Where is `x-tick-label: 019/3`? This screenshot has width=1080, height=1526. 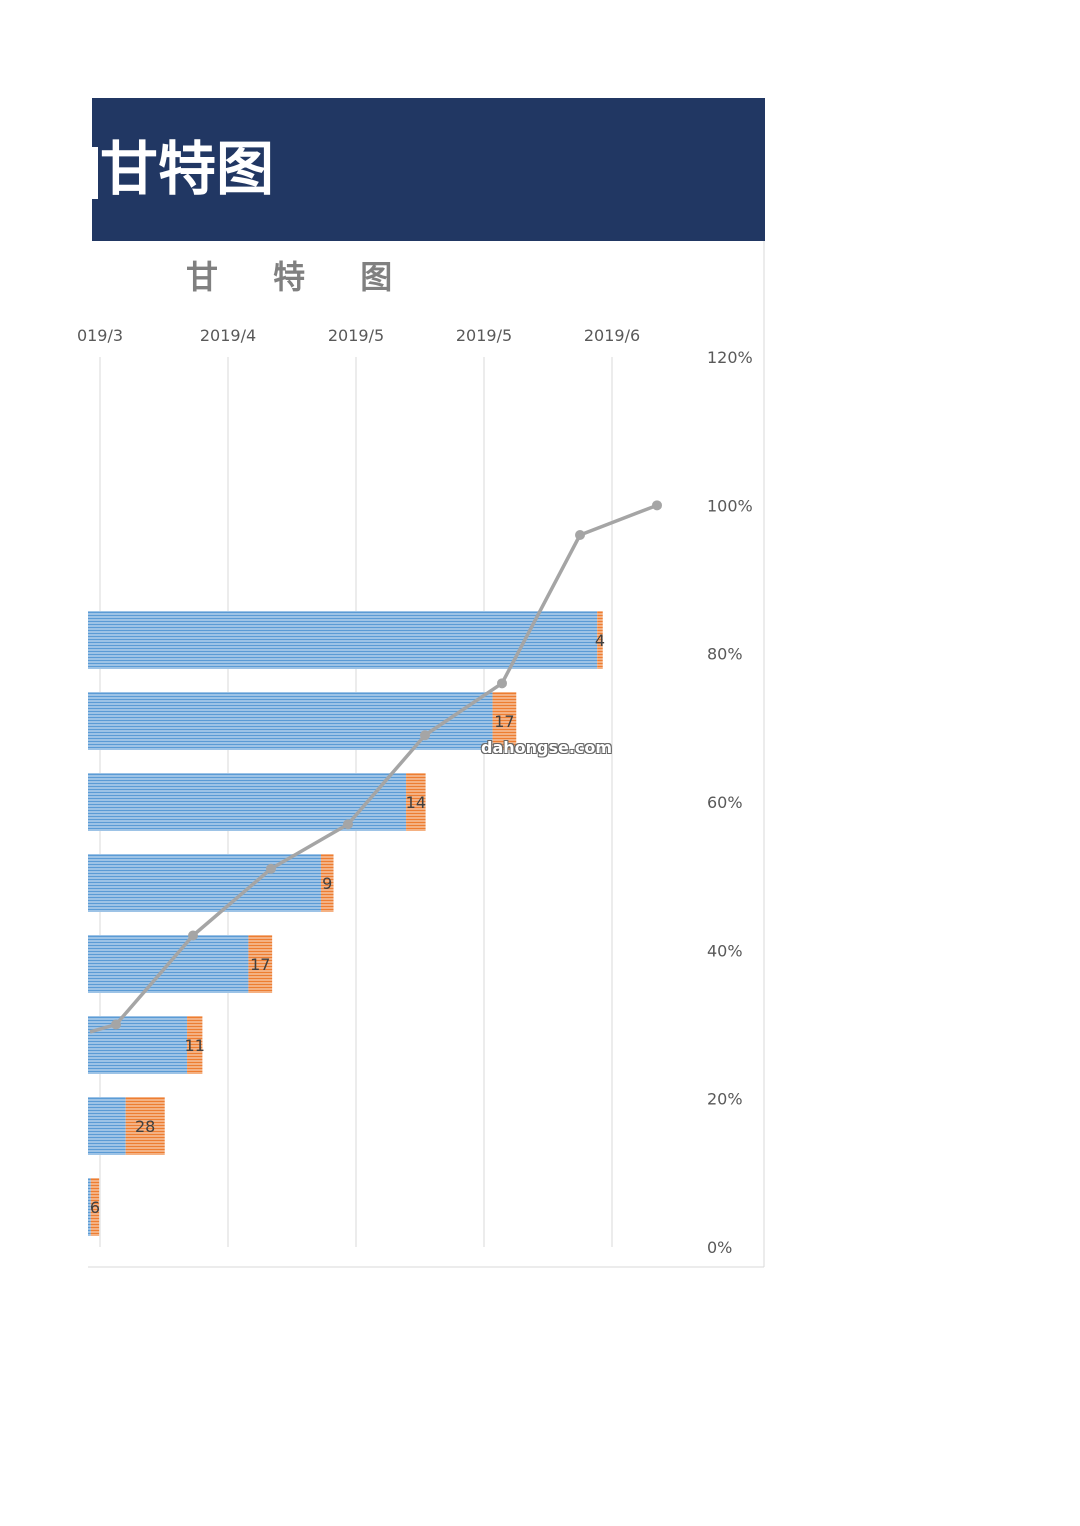 x-tick-label: 019/3 is located at coordinates (100, 335).